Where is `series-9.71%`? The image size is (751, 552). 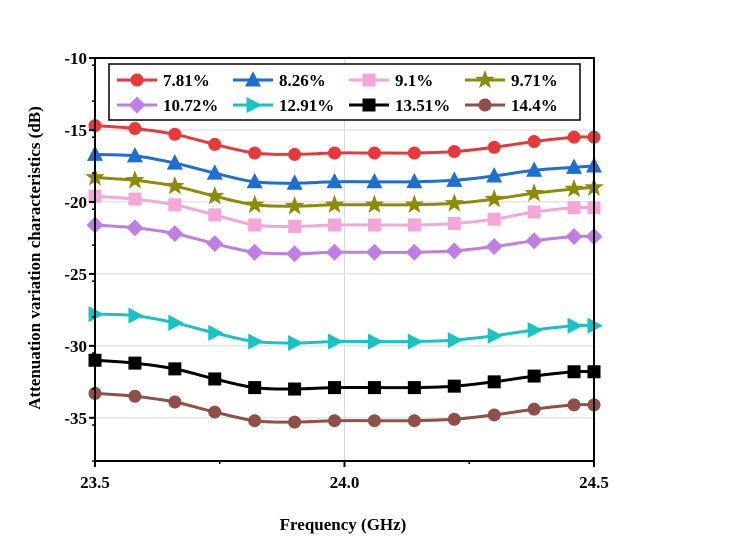 series-9.71% is located at coordinates (344, 191).